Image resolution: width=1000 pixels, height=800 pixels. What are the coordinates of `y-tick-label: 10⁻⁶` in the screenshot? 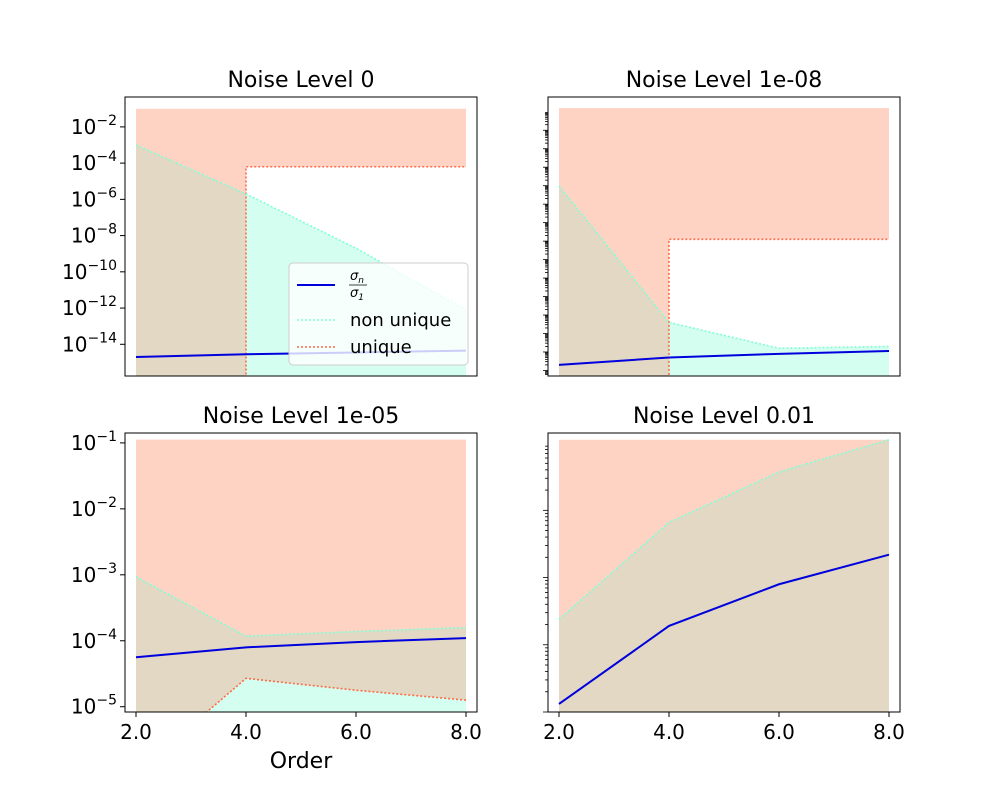 It's located at (94, 198).